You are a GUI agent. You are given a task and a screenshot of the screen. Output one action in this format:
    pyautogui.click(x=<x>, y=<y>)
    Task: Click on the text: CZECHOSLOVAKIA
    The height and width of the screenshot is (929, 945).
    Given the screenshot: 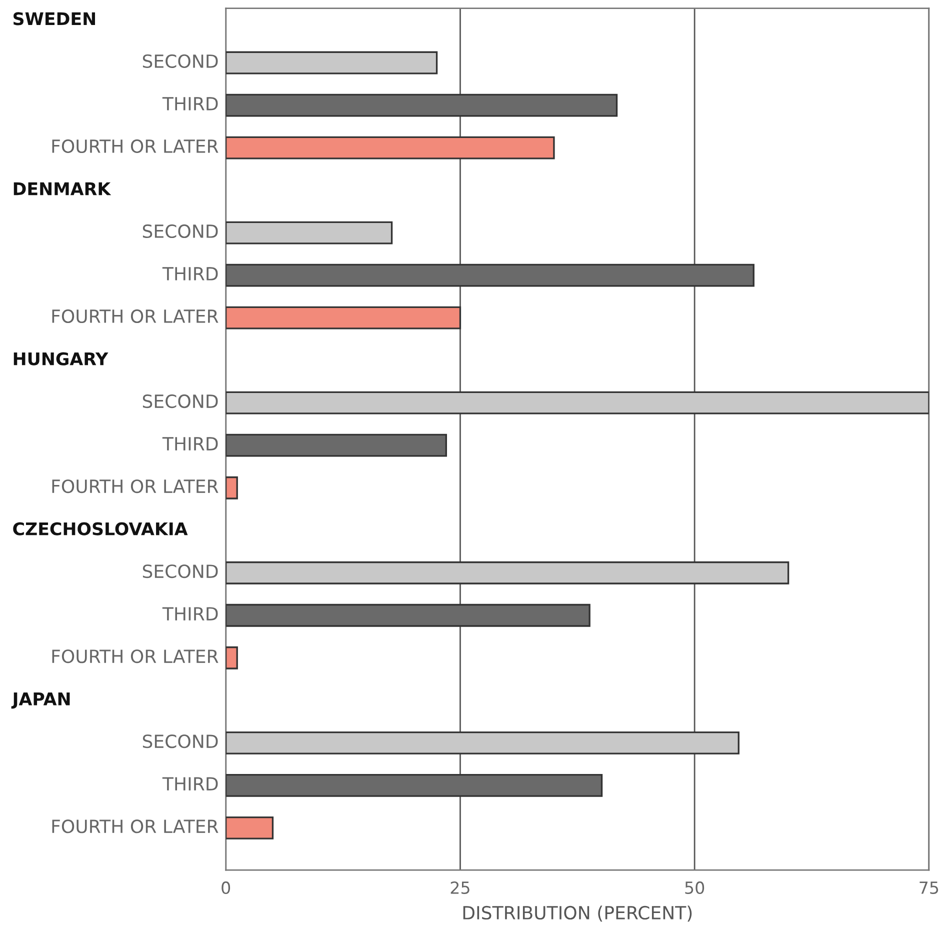 What is the action you would take?
    pyautogui.click(x=100, y=529)
    